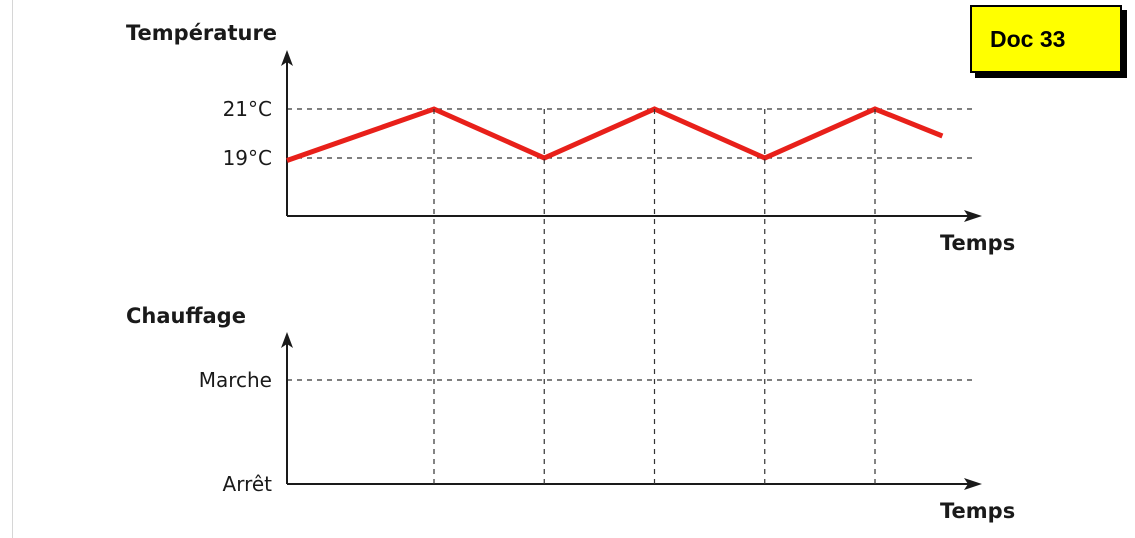 The width and height of the screenshot is (1135, 538). Describe the element at coordinates (977, 511) in the screenshot. I see `heating-x-axis-title: Temps` at that location.